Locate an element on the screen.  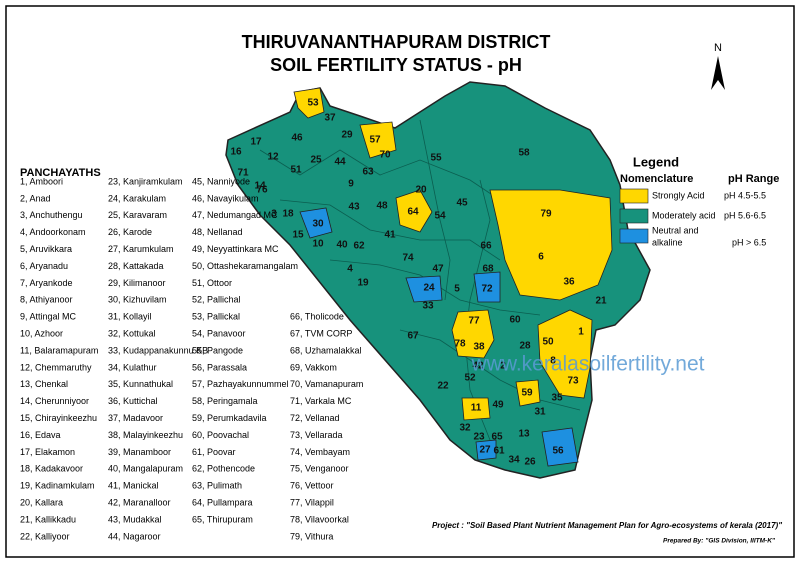
legend-class-range: pH 4.5-5.5 is located at coordinates (745, 195).